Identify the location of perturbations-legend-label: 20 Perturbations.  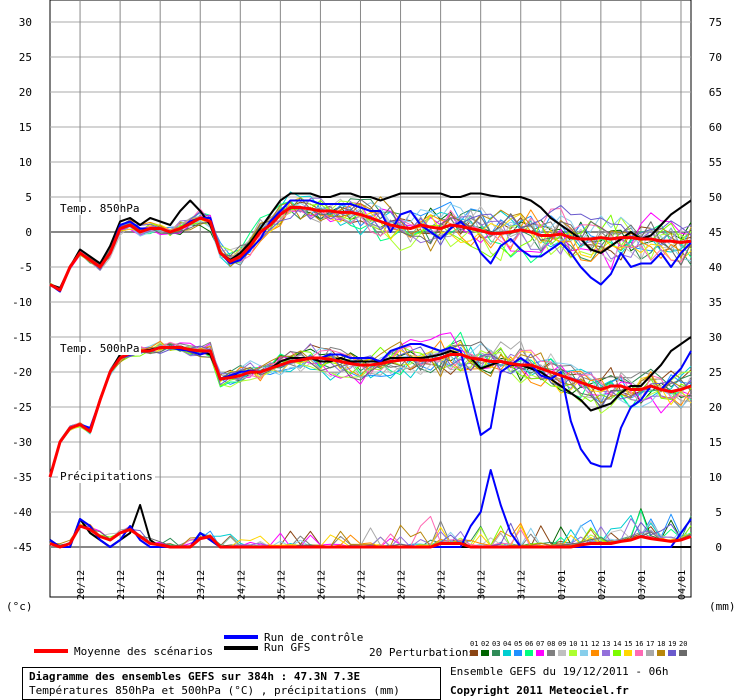
(422, 652).